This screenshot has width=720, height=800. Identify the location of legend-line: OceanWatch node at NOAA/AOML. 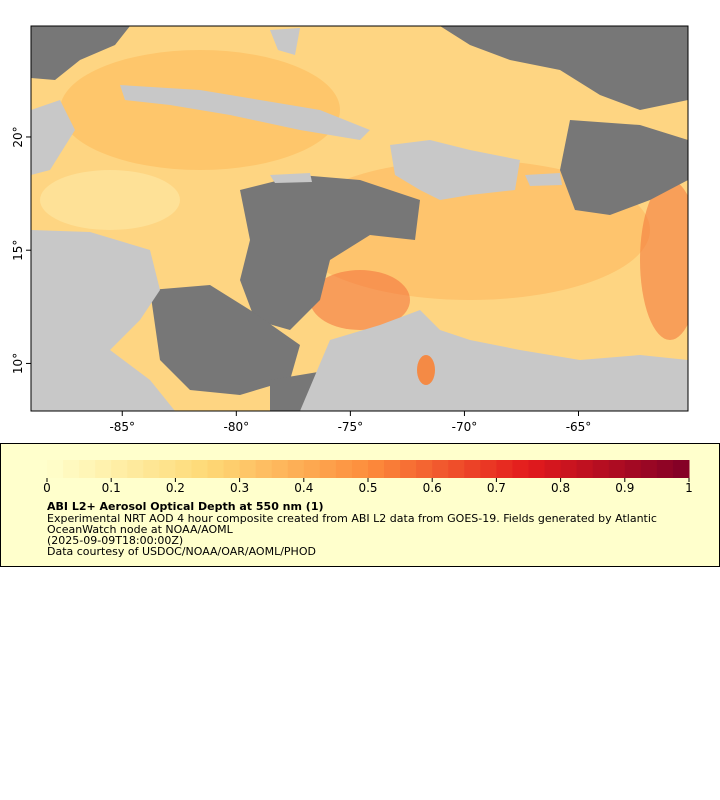
(140, 529).